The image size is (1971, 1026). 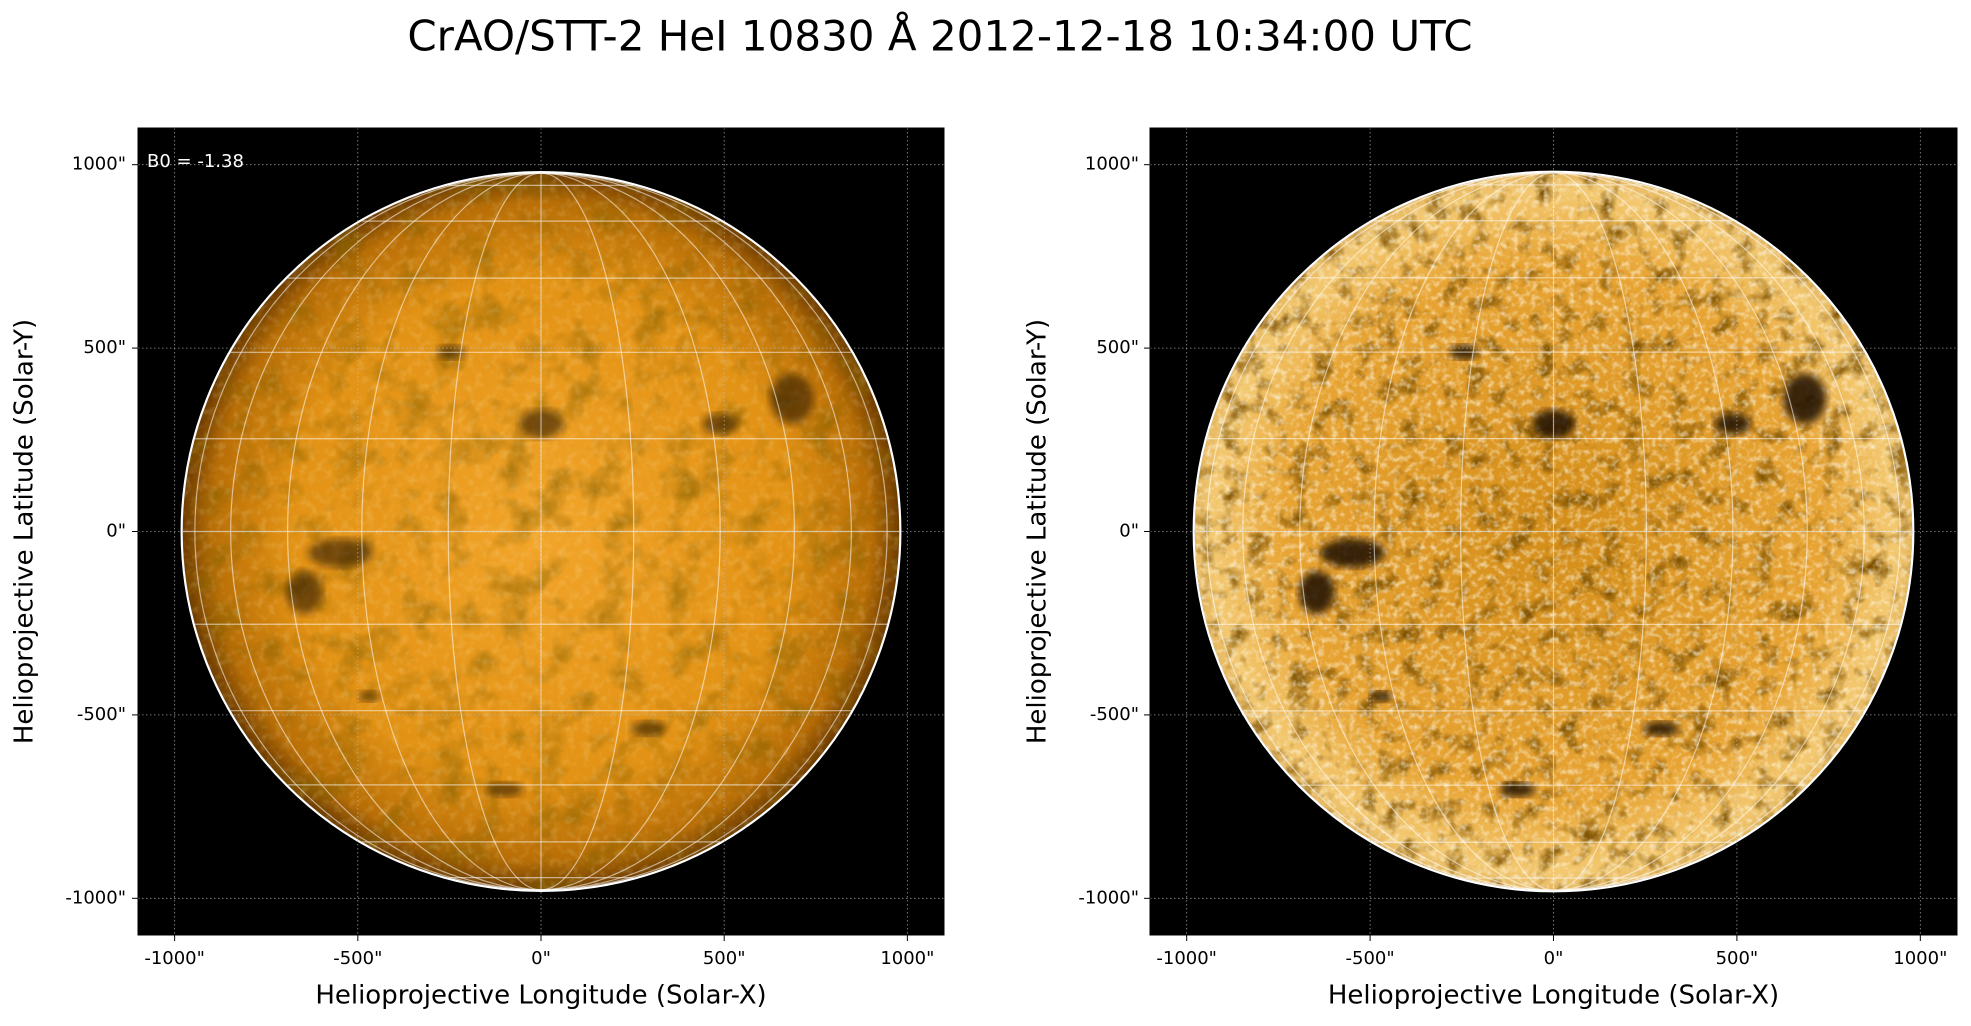 What do you see at coordinates (195, 161) in the screenshot?
I see `annotation: B0 = -1.38` at bounding box center [195, 161].